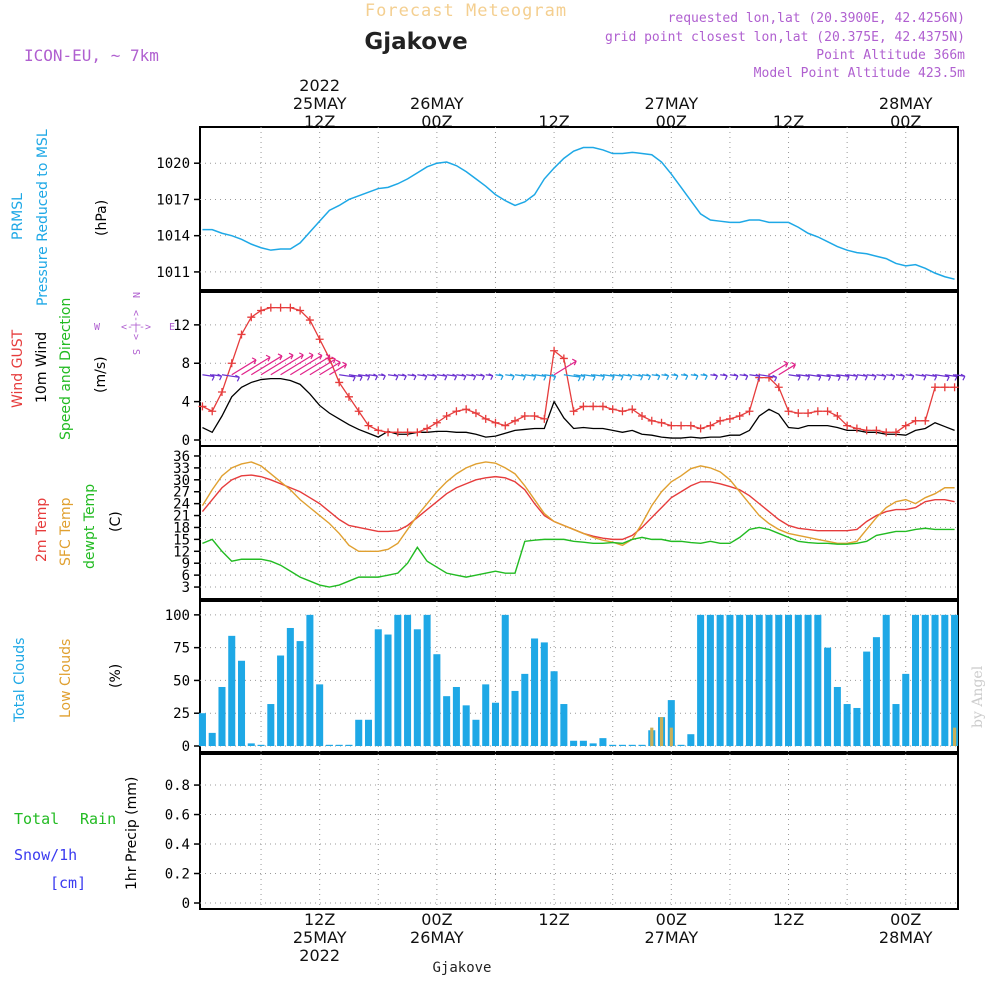 Image resolution: width=1000 pixels, height=1000 pixels. What do you see at coordinates (66, 678) in the screenshot?
I see `low-clouds-label: Low Clouds` at bounding box center [66, 678].